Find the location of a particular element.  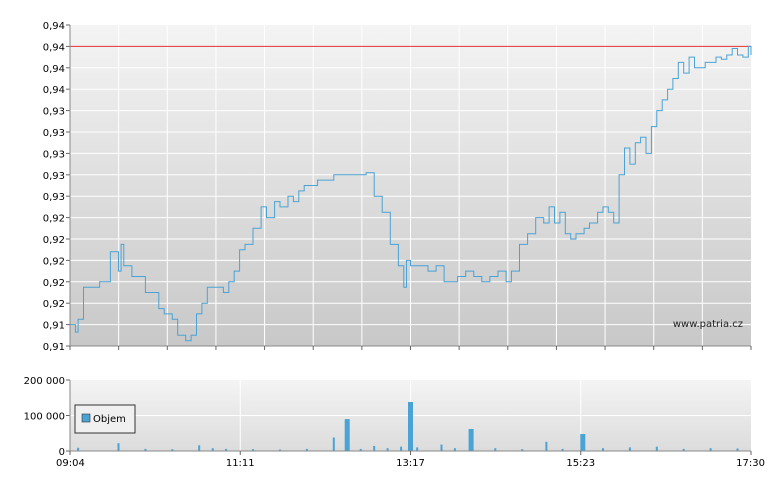

watermark: www.patria.cz is located at coordinates (708, 324).